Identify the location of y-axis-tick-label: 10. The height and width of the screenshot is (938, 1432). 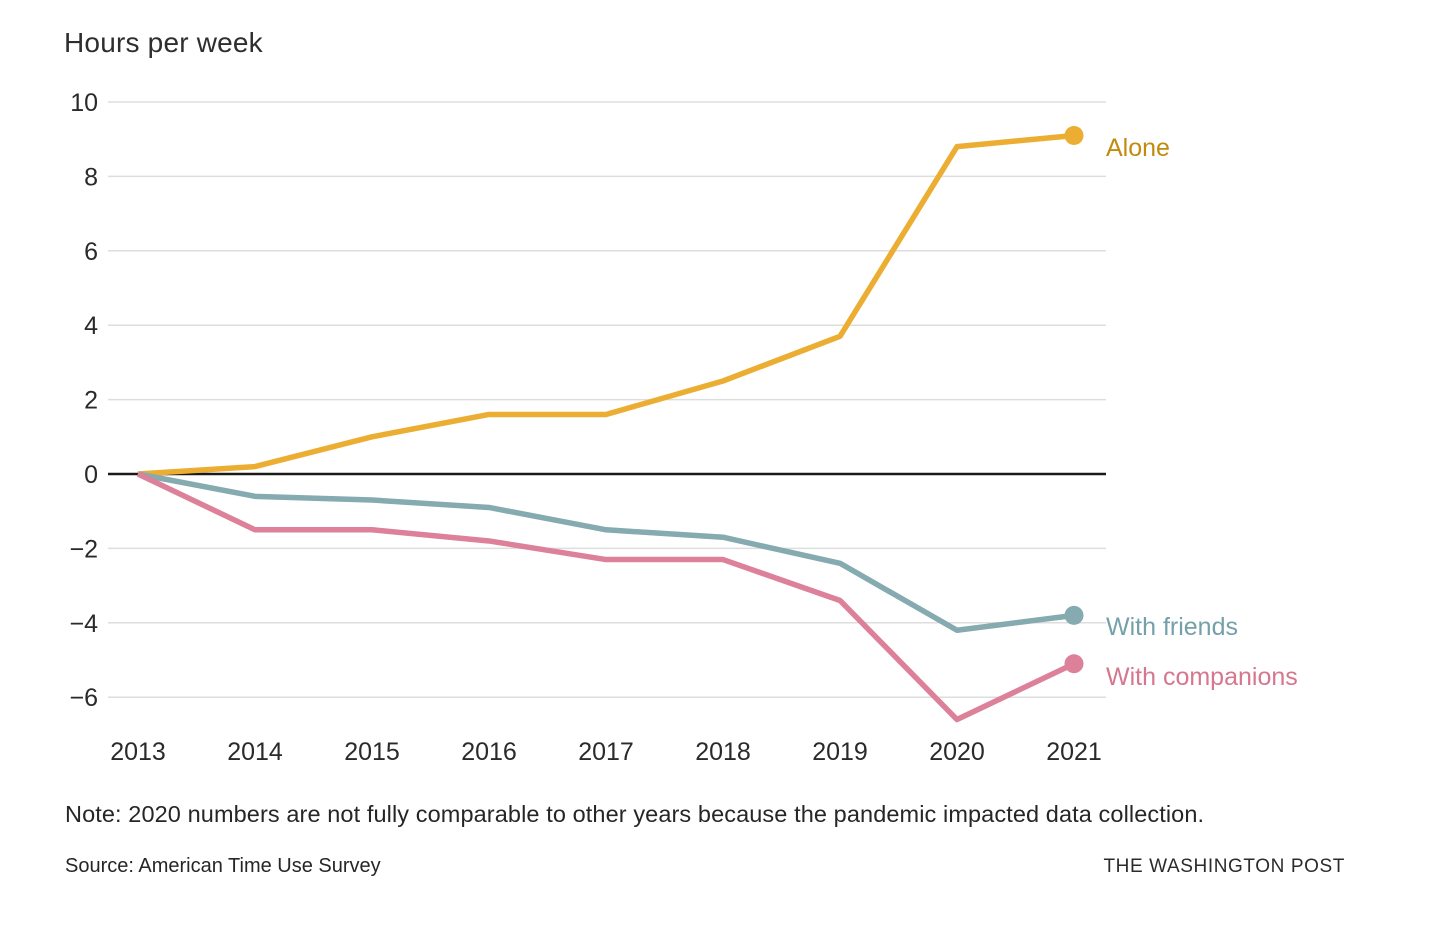
(84, 103).